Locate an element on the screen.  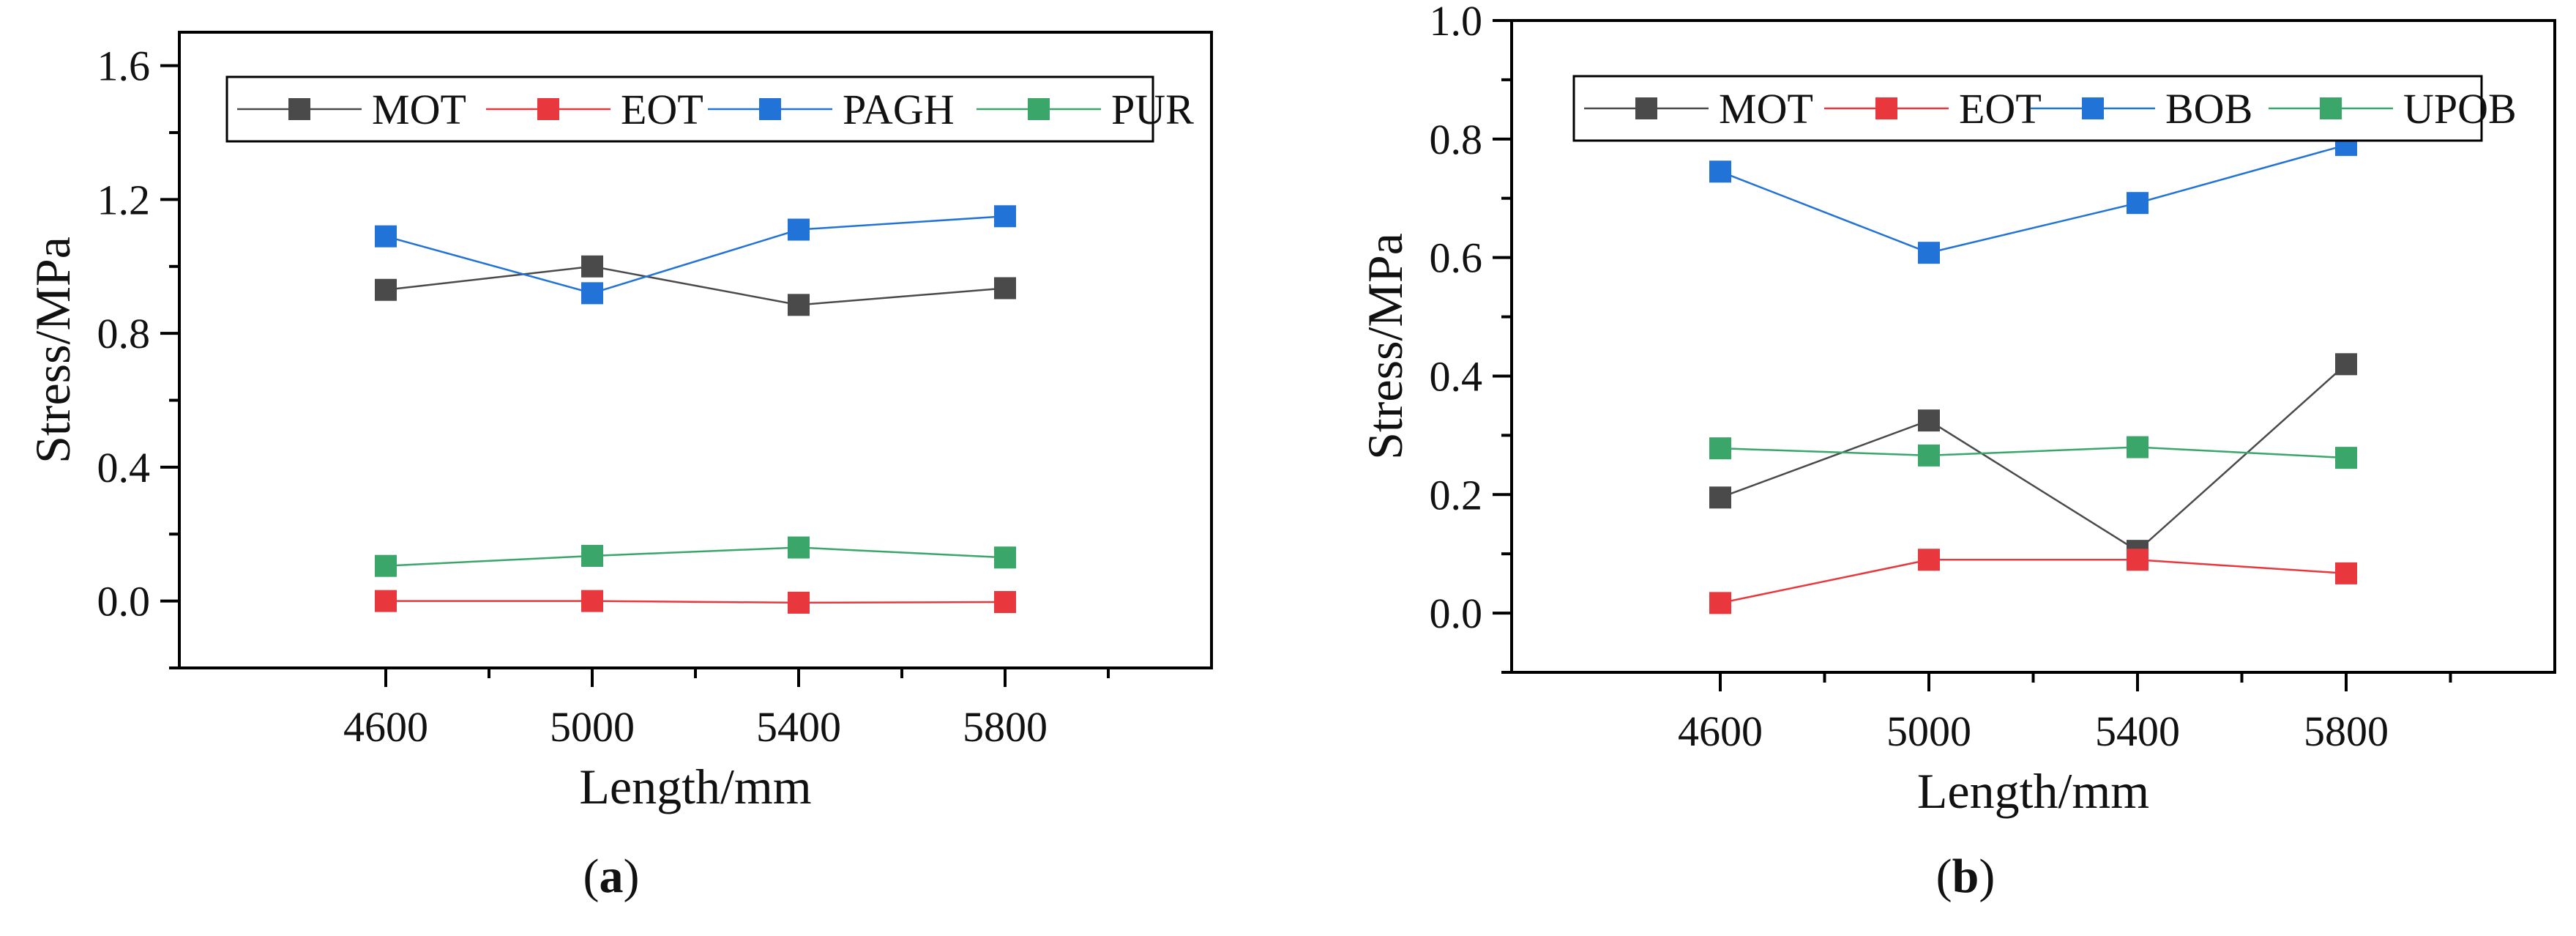
series-pur is located at coordinates (695, 556).